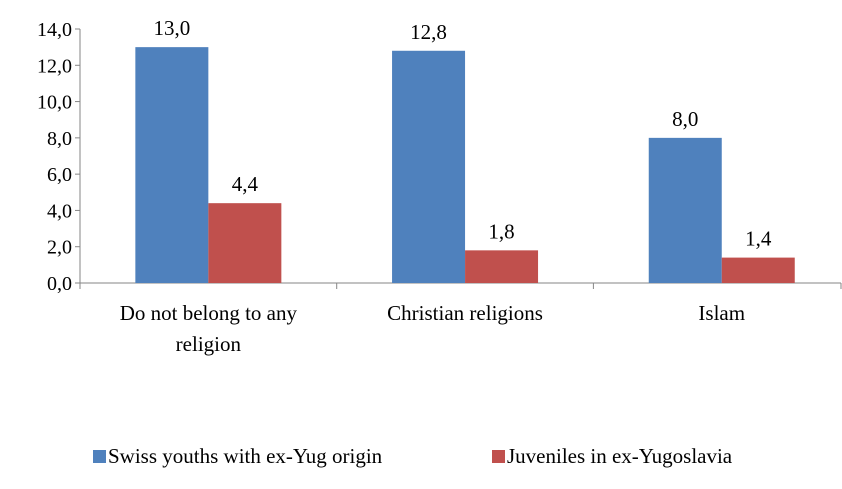  Describe the element at coordinates (245, 456) in the screenshot. I see `legend-label: Swiss youths with ex-Yug origin` at that location.